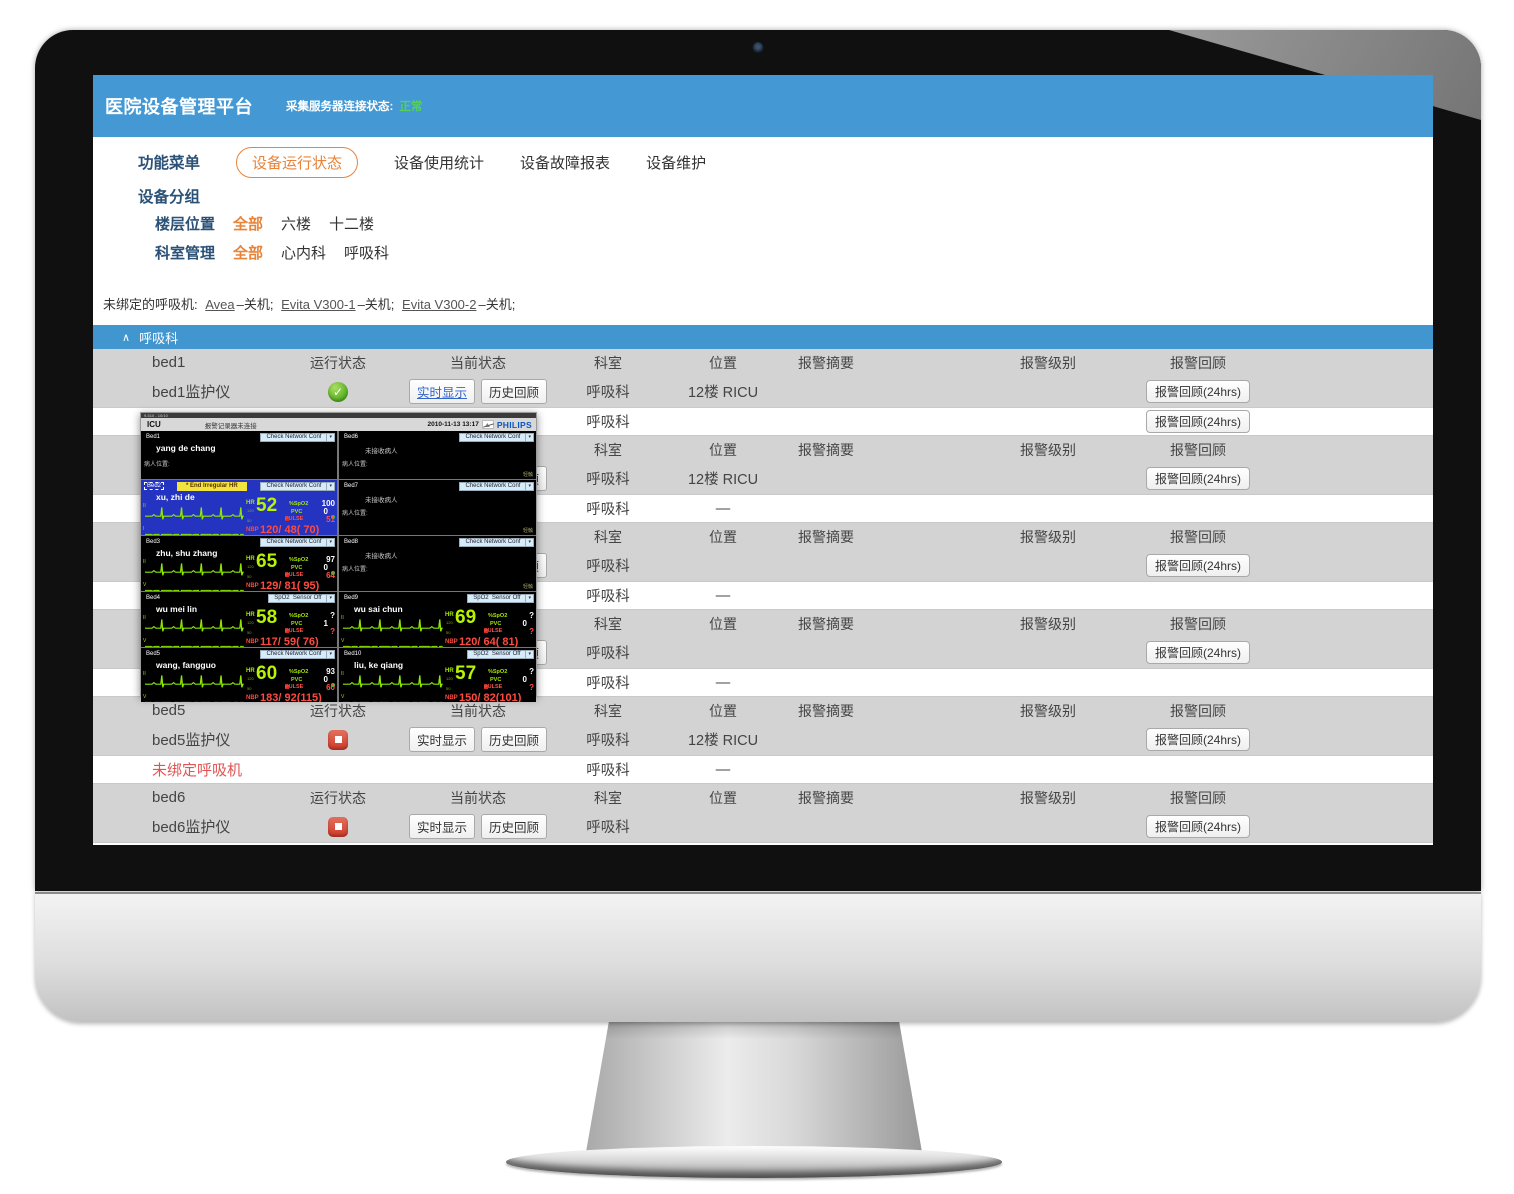 Image resolution: width=1514 pixels, height=1194 pixels. I want to click on sub-device-name: 未绑定呼吸机, so click(197, 770).